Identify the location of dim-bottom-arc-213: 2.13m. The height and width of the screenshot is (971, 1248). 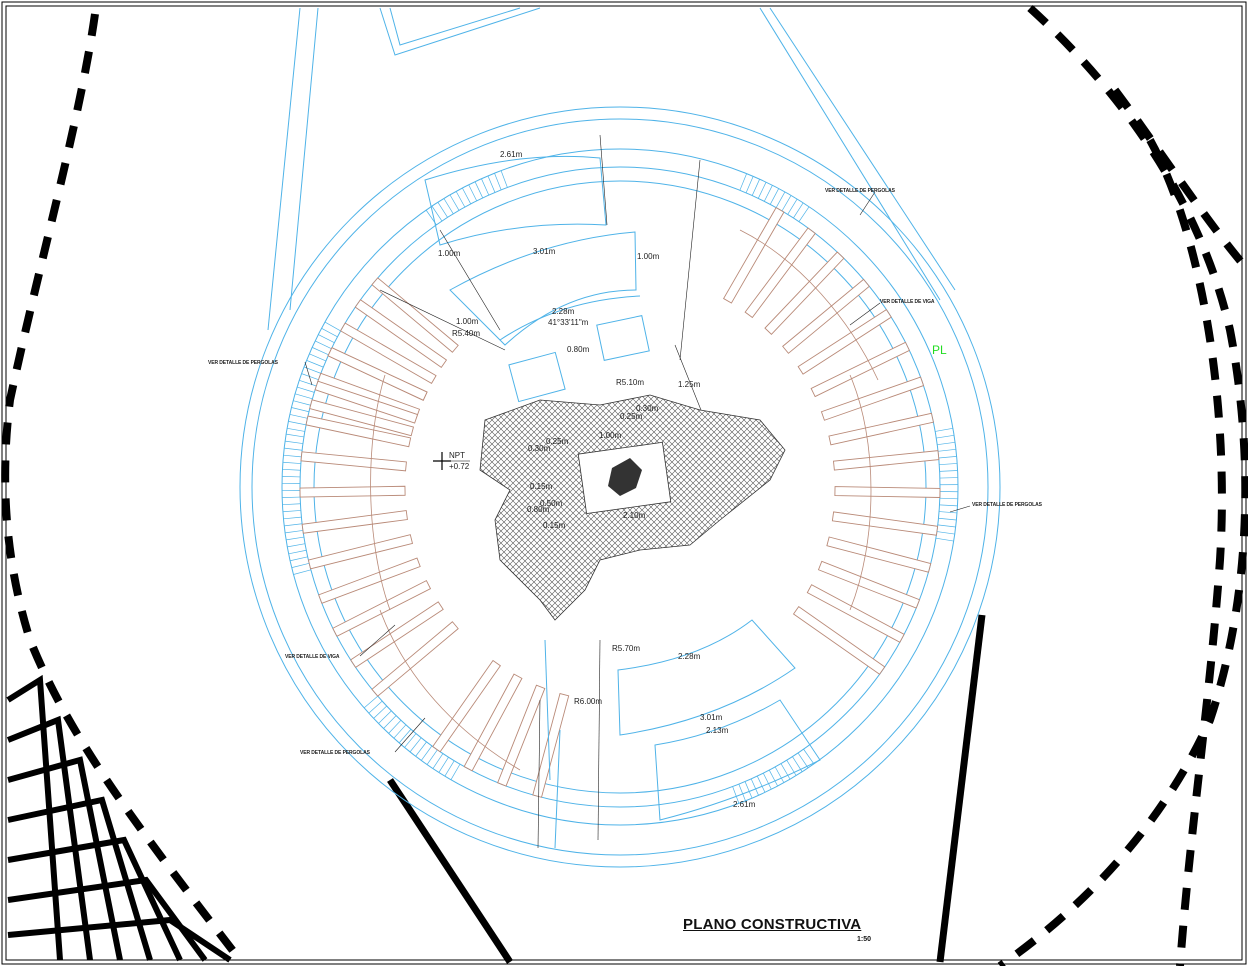
(717, 730).